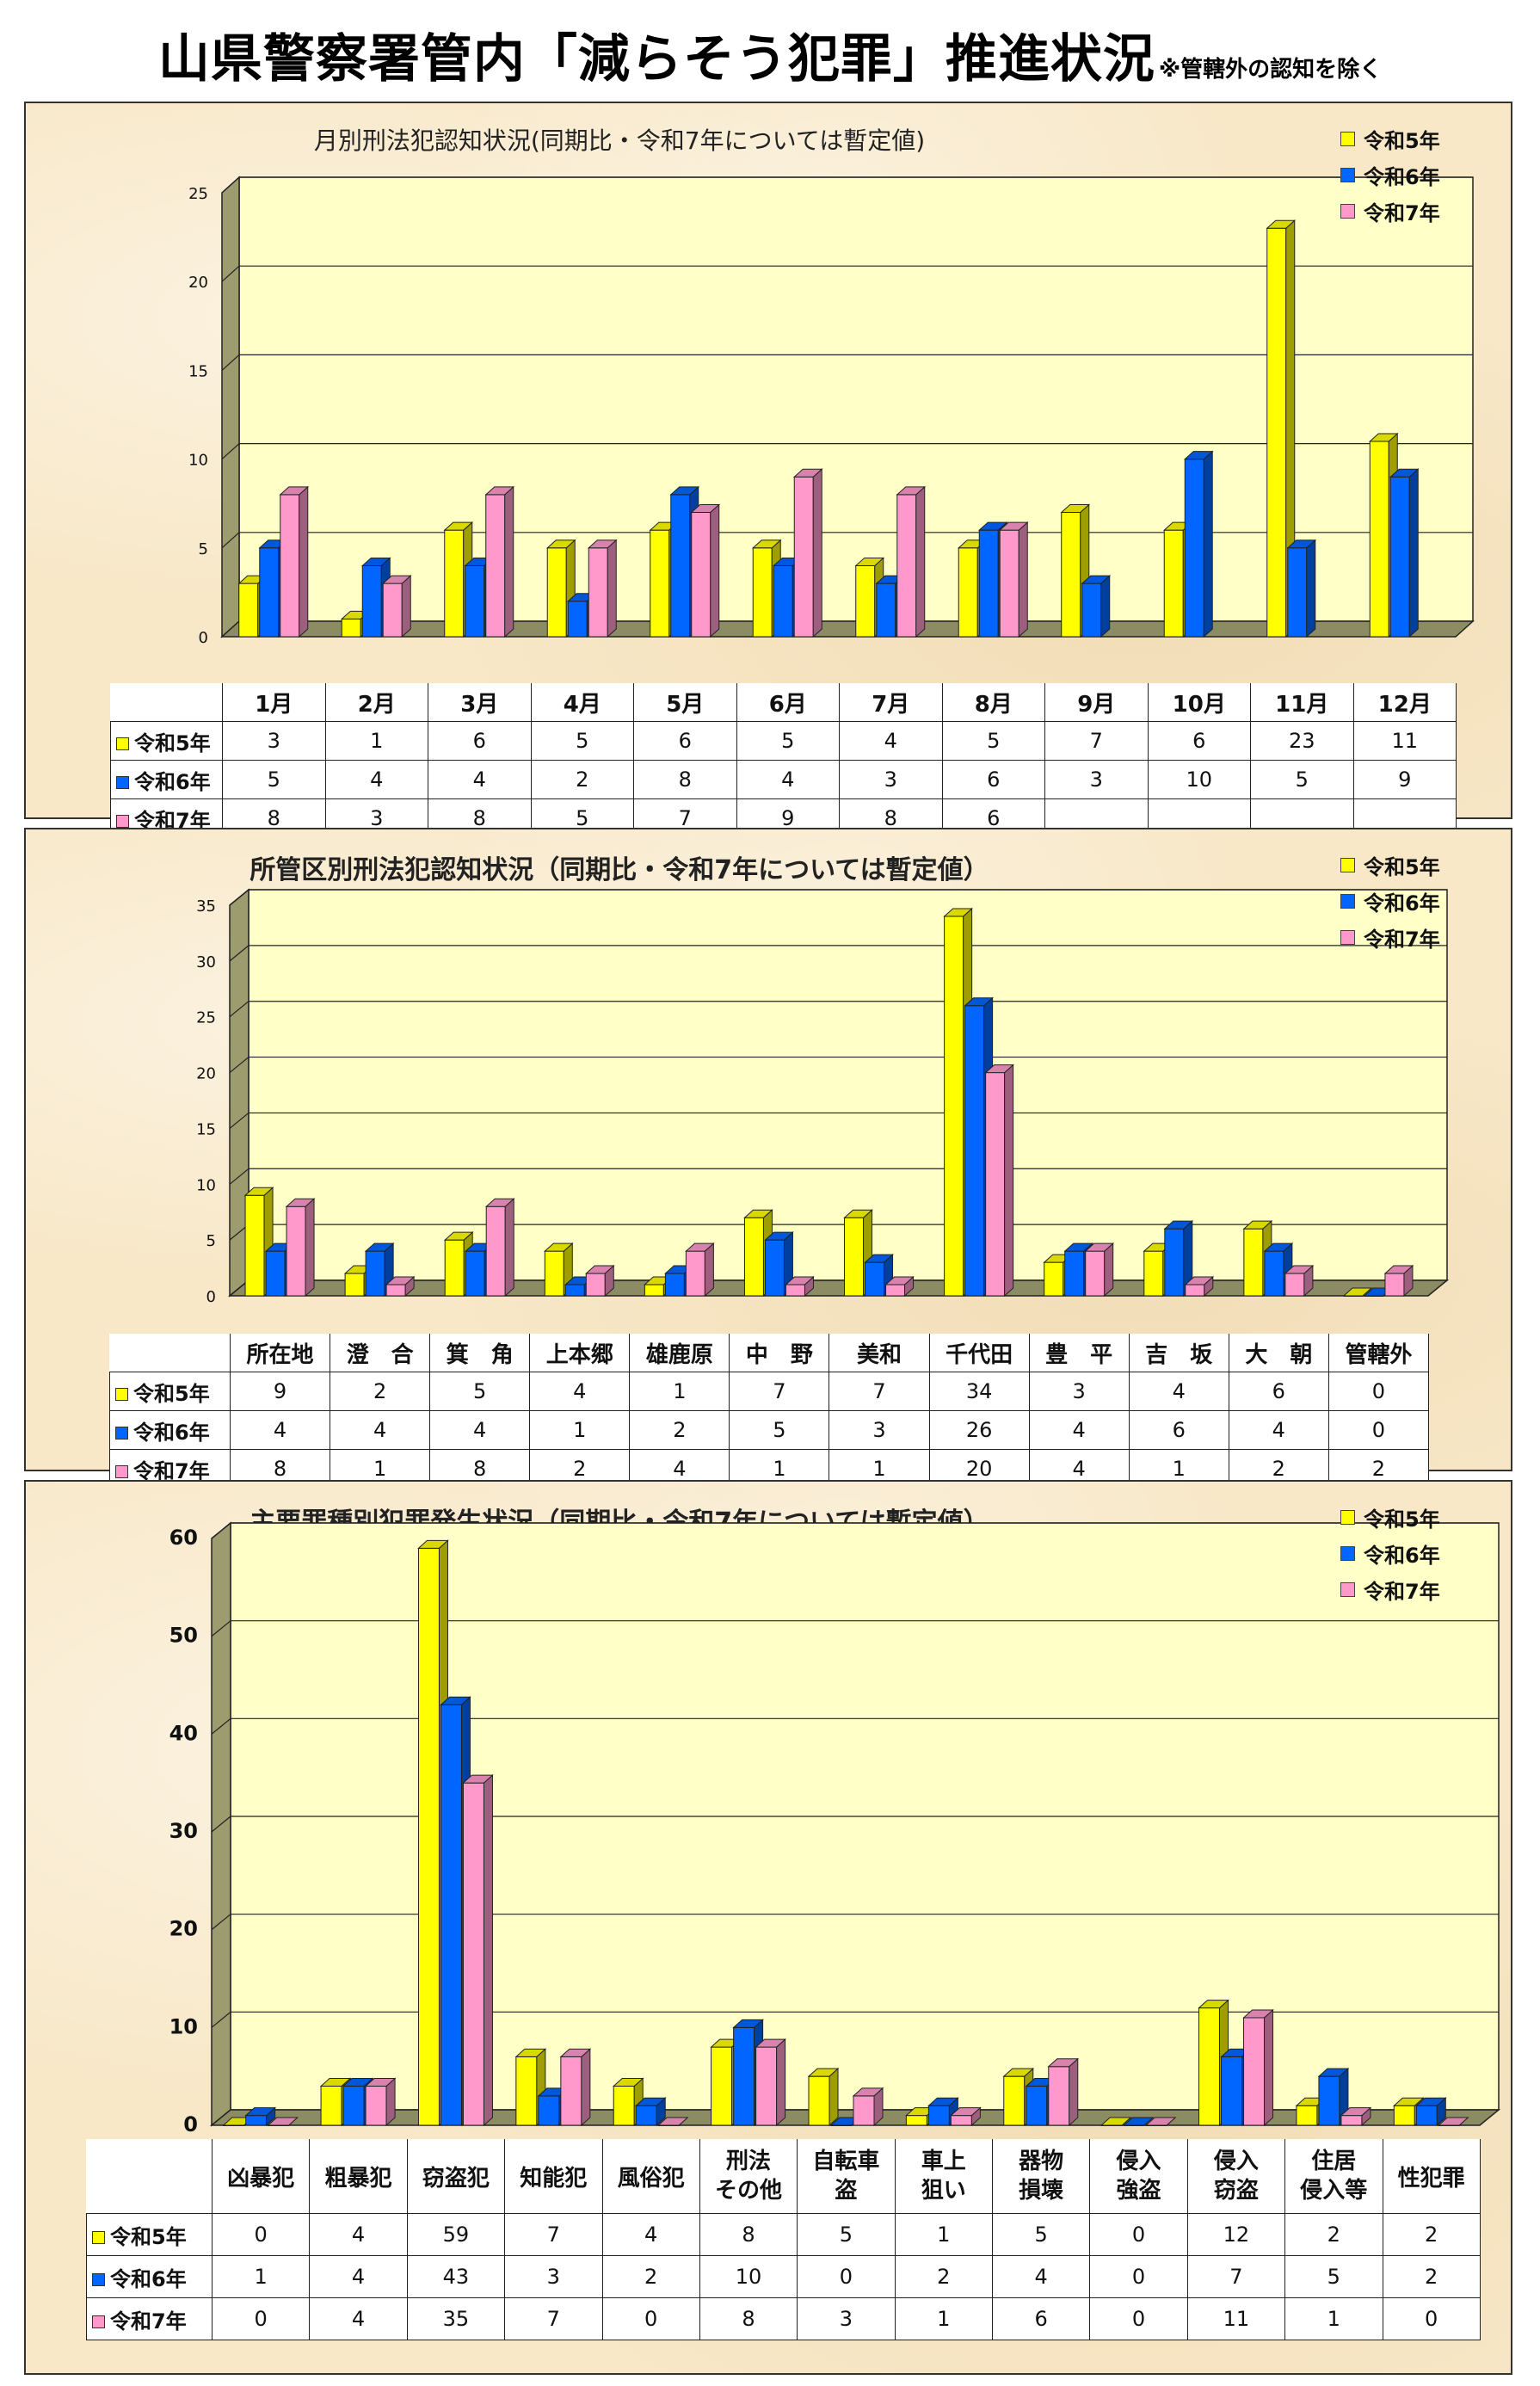 This screenshot has height=2386, width=1540. I want to click on x-category-label: 住居 侵入等, so click(1334, 2177).